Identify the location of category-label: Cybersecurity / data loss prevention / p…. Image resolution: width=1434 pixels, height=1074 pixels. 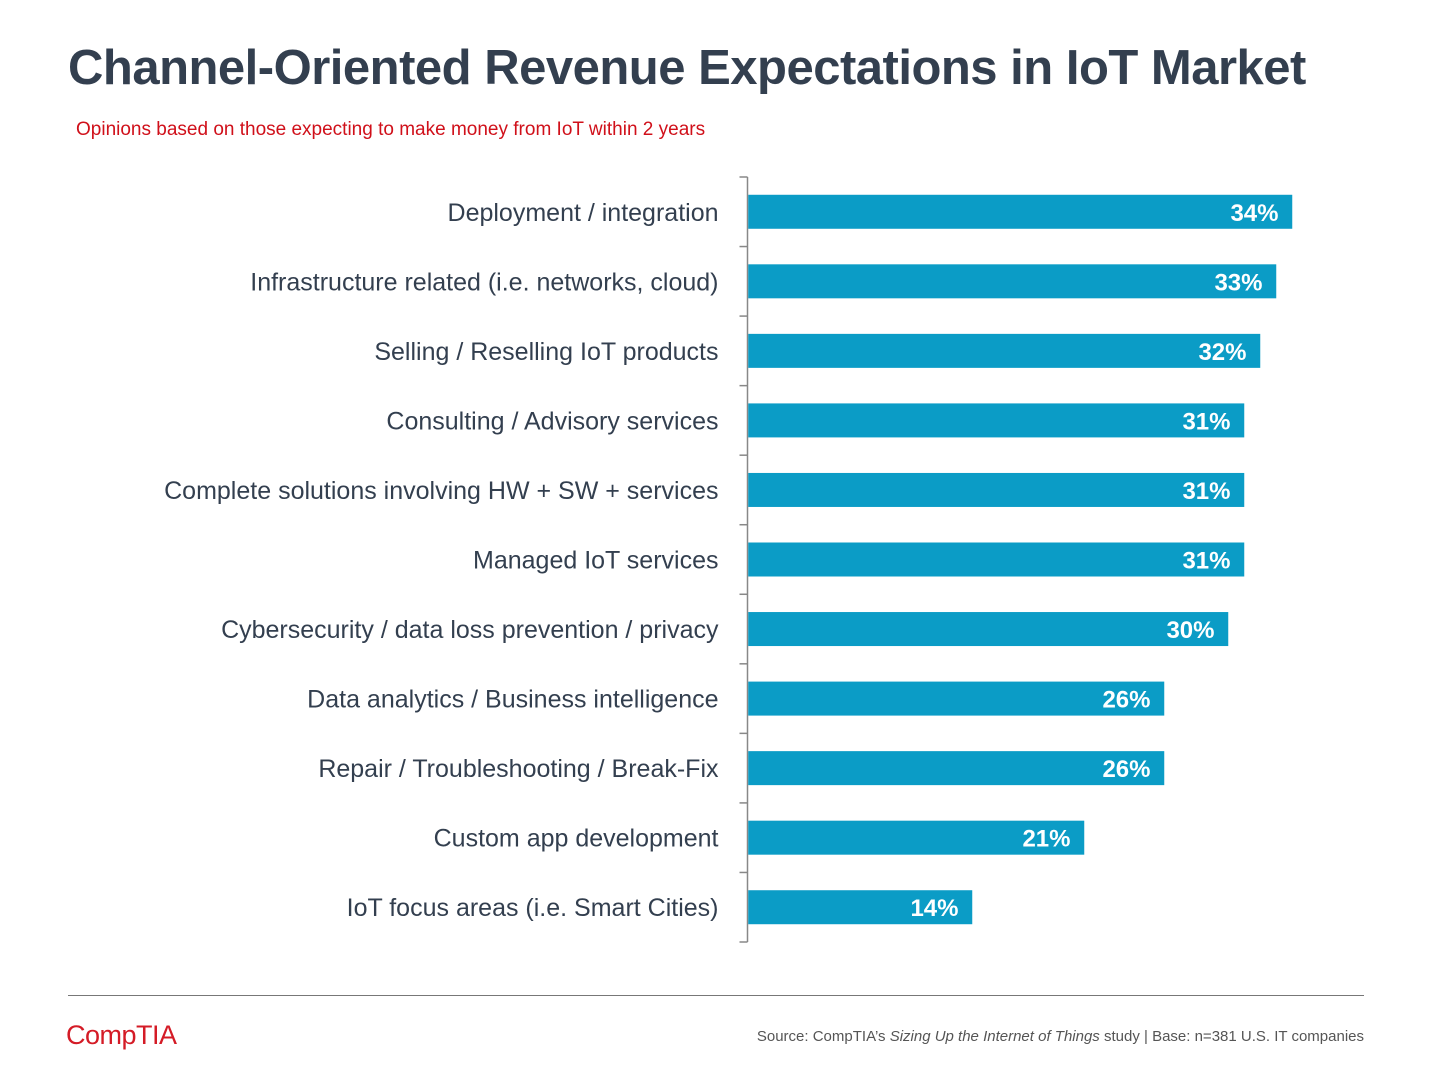
(470, 630).